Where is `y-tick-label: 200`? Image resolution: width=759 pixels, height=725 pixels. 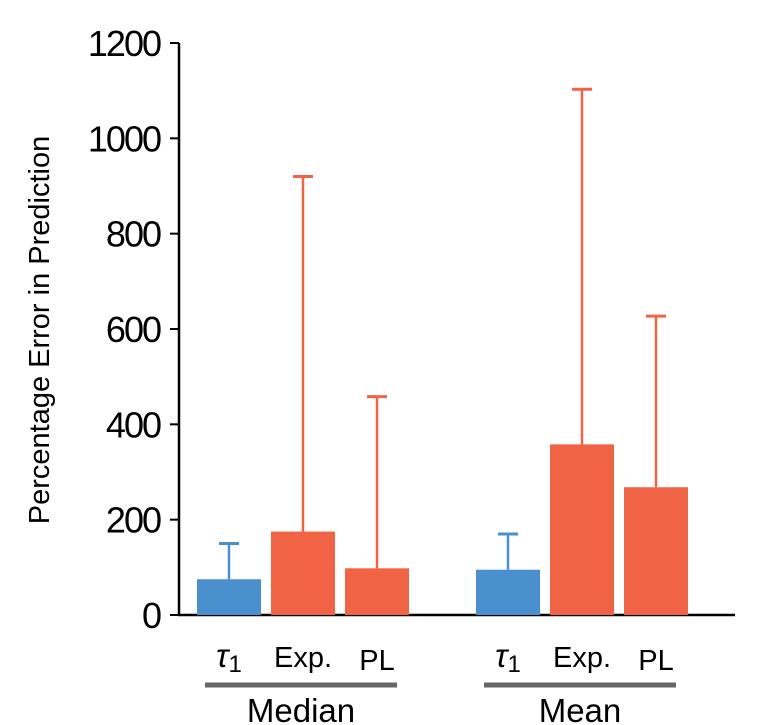 y-tick-label: 200 is located at coordinates (133, 520).